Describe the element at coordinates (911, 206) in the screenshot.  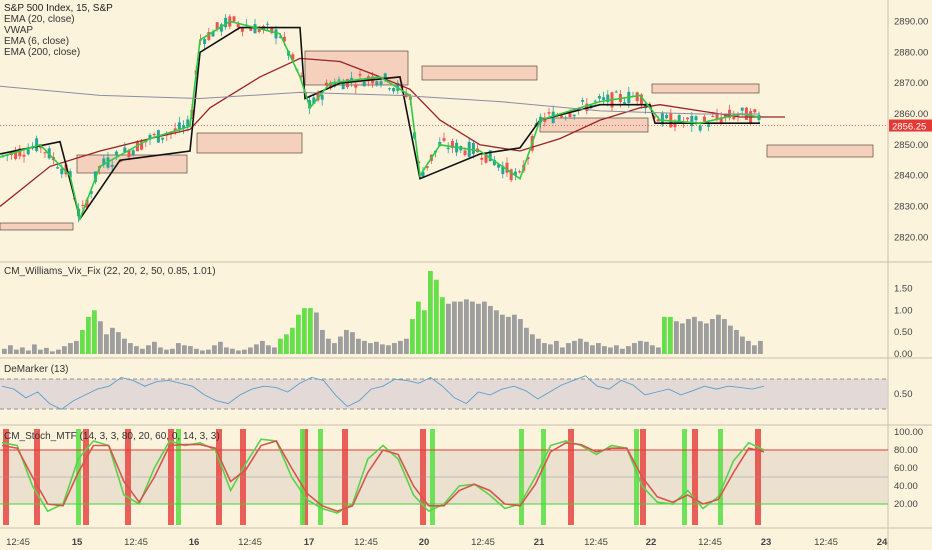
I see `price-axis-tick: 2830.00` at that location.